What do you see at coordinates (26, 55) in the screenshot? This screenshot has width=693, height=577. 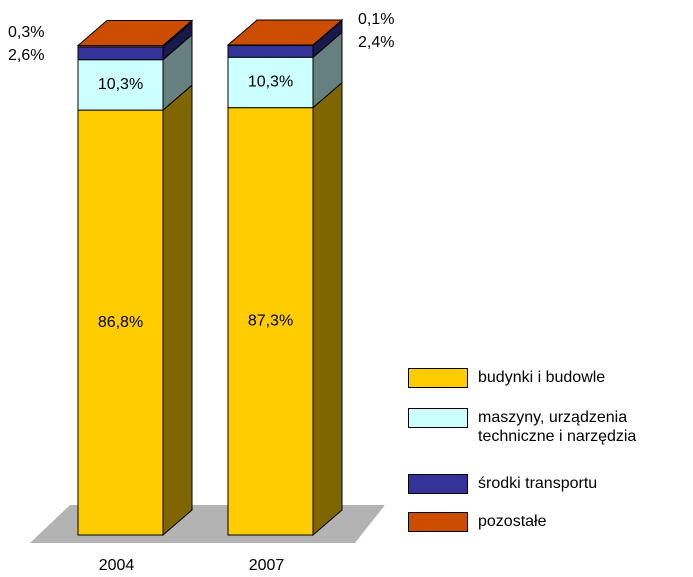 I see `value-label: 2,6%` at bounding box center [26, 55].